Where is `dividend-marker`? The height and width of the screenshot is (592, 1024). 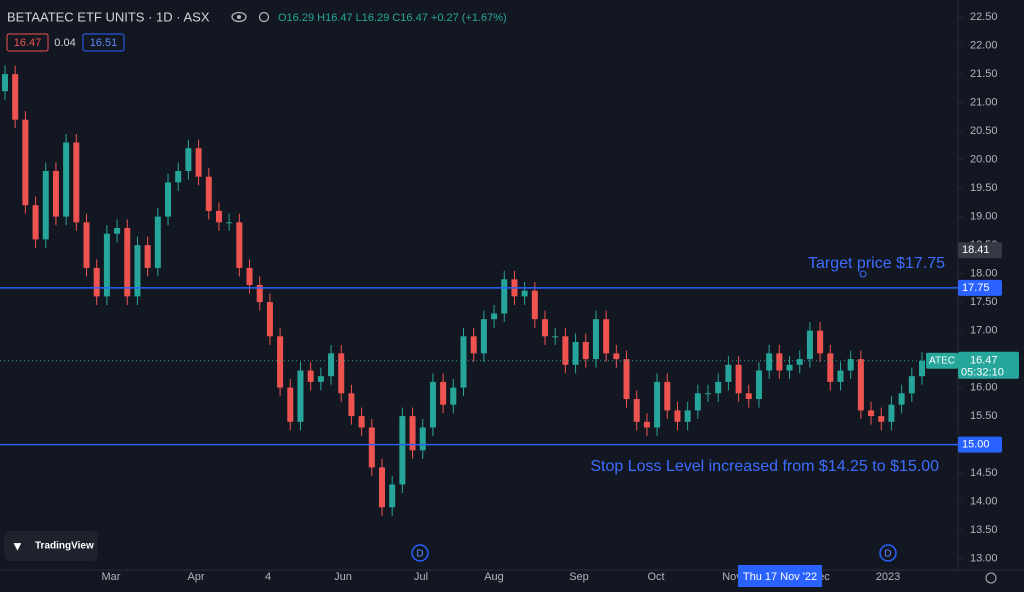
dividend-marker is located at coordinates (420, 553).